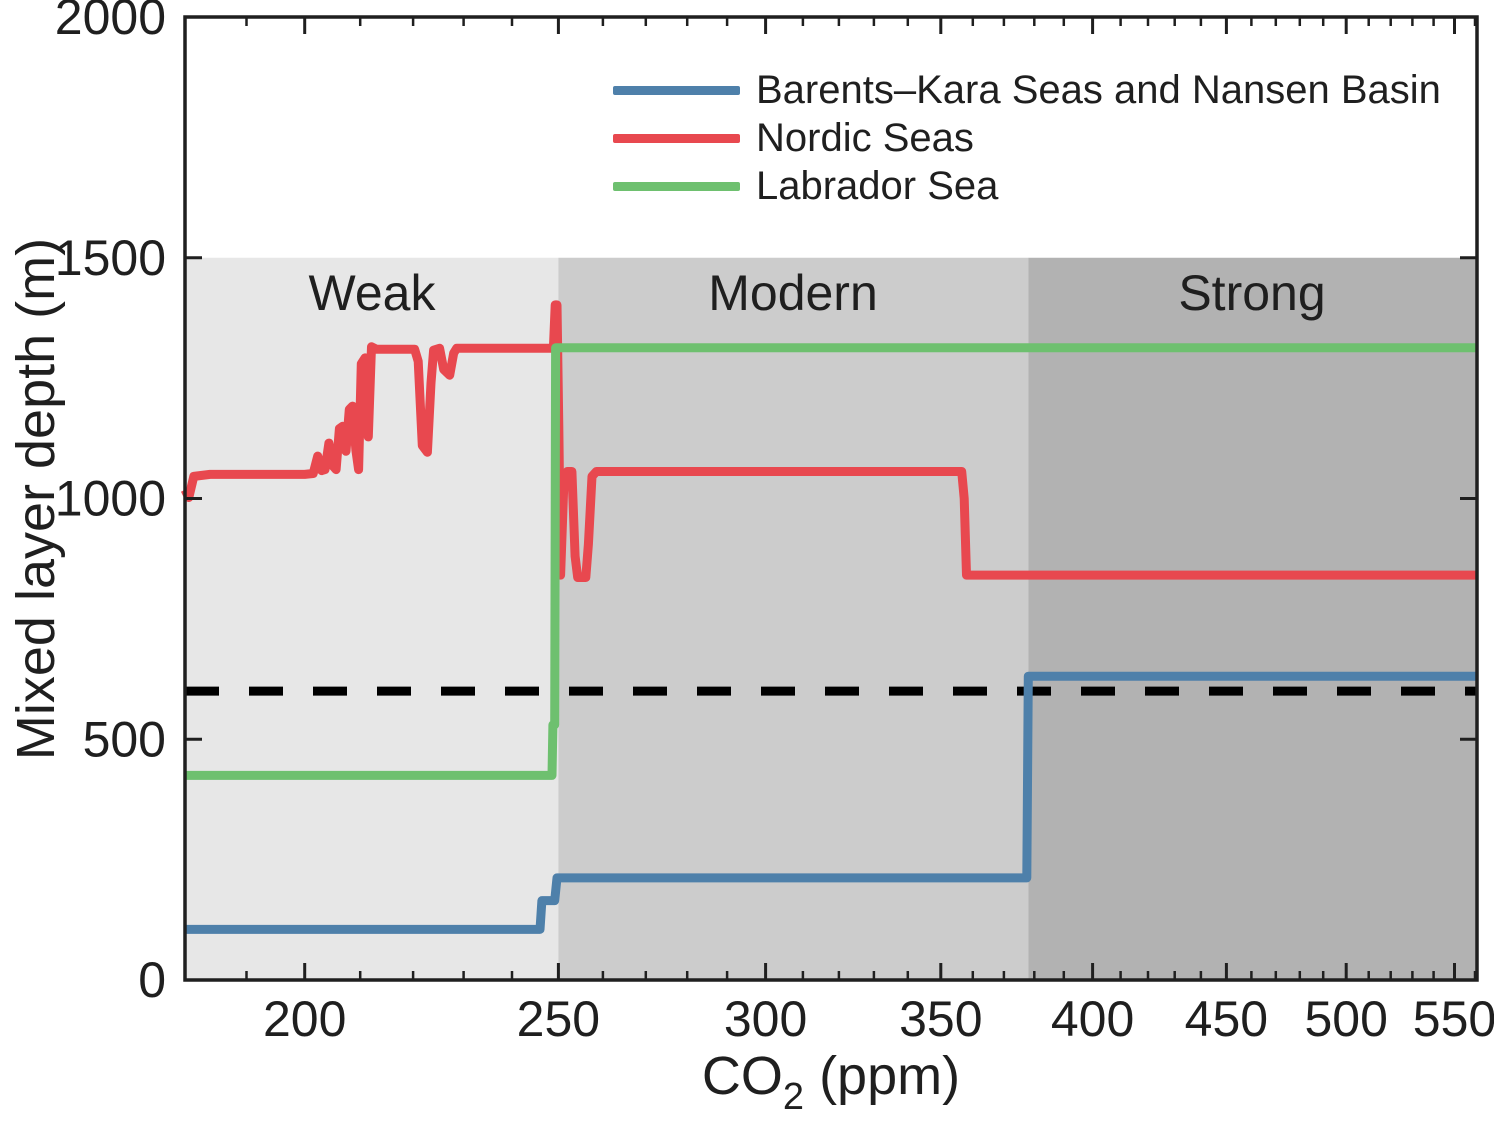 This screenshot has width=1494, height=1123. What do you see at coordinates (558, 1019) in the screenshot?
I see `x-tick-label-250: 250` at bounding box center [558, 1019].